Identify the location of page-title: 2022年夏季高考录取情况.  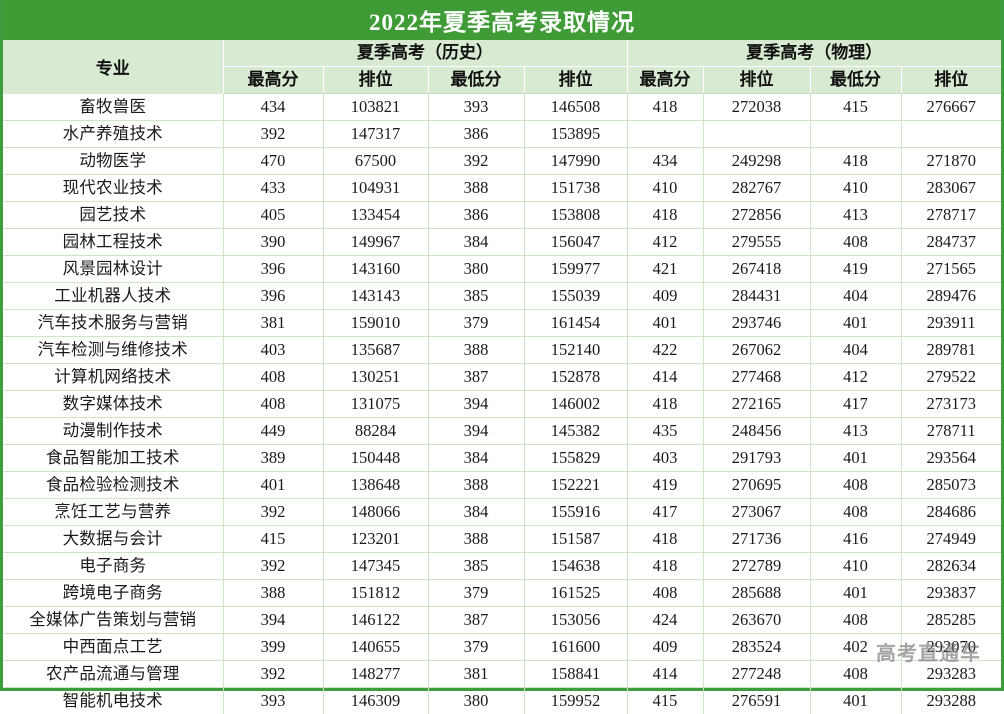
(502, 20).